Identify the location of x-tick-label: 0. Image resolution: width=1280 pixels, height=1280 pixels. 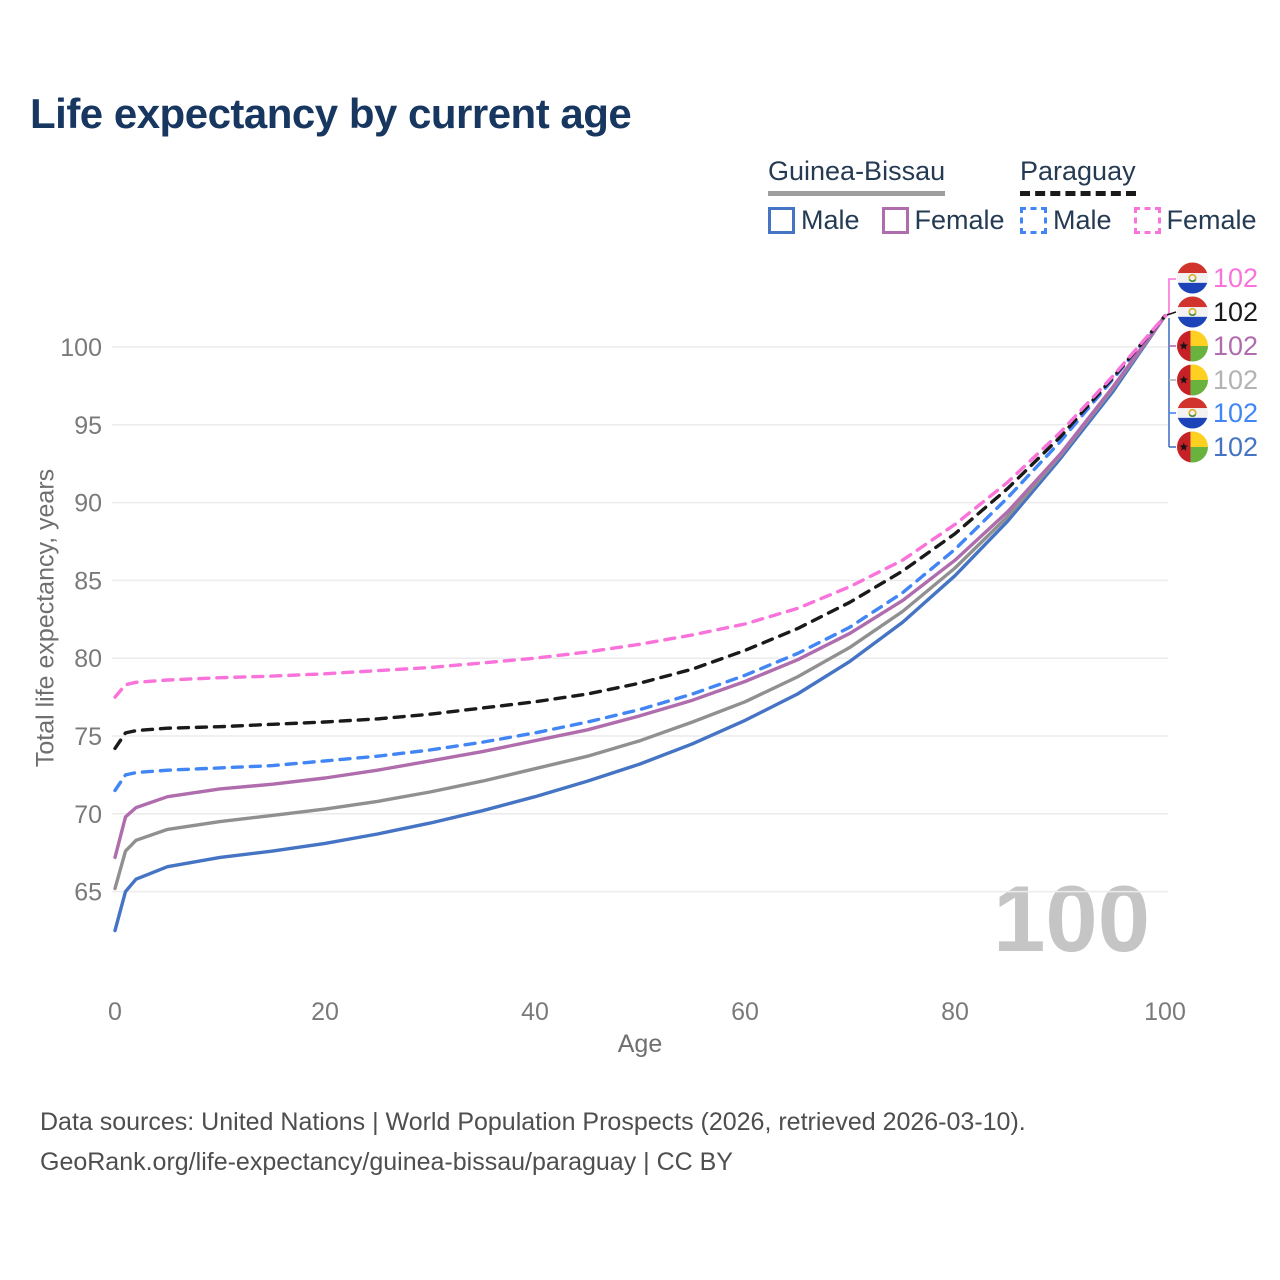
(115, 1012).